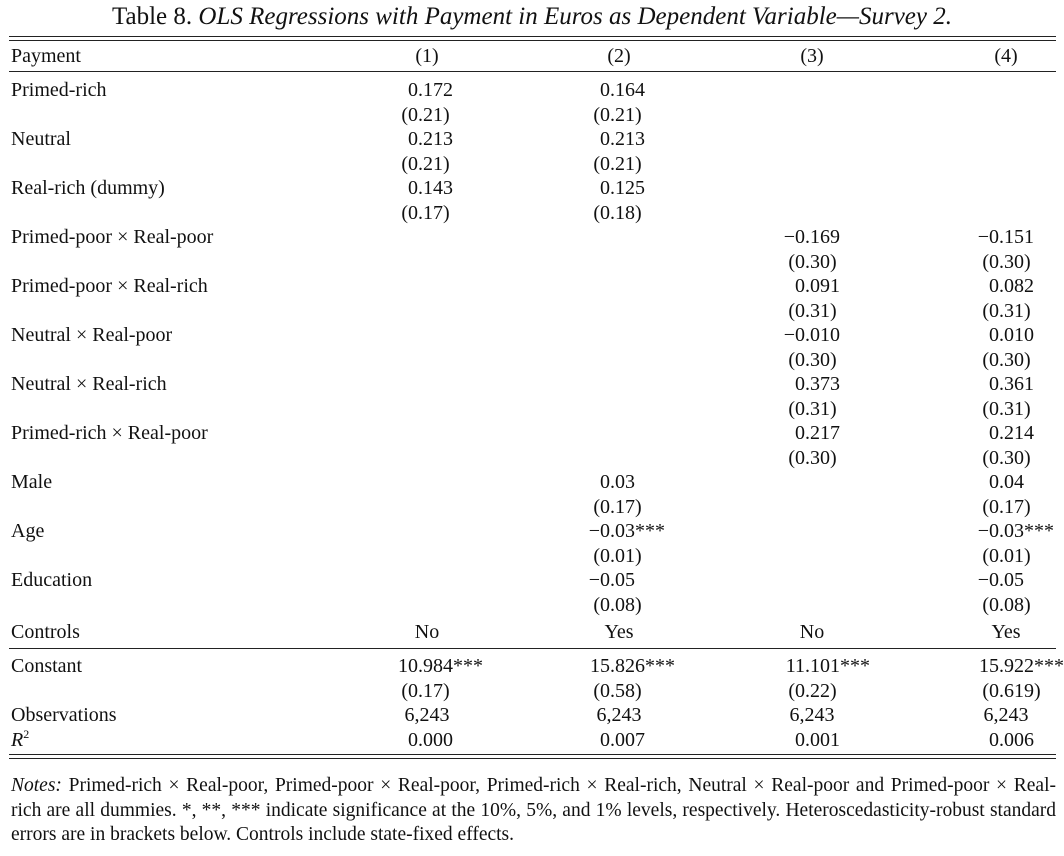  I want to click on r2-cell: 0.007, so click(622, 739).